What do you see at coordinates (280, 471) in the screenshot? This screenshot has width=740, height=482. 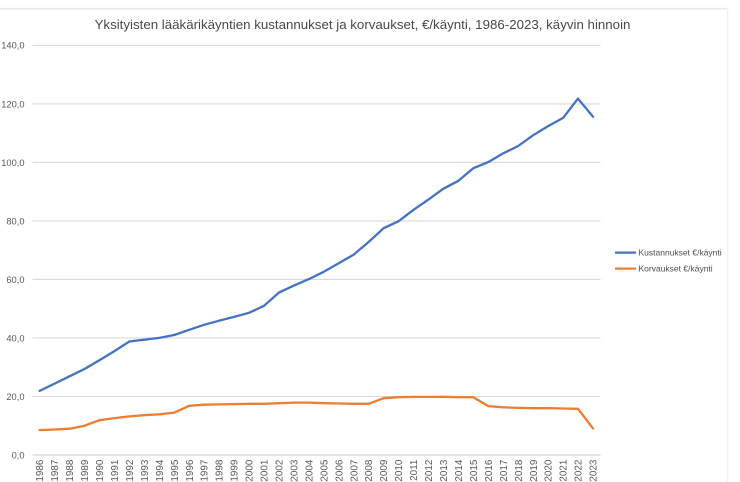 I see `svg-text: 2002` at bounding box center [280, 471].